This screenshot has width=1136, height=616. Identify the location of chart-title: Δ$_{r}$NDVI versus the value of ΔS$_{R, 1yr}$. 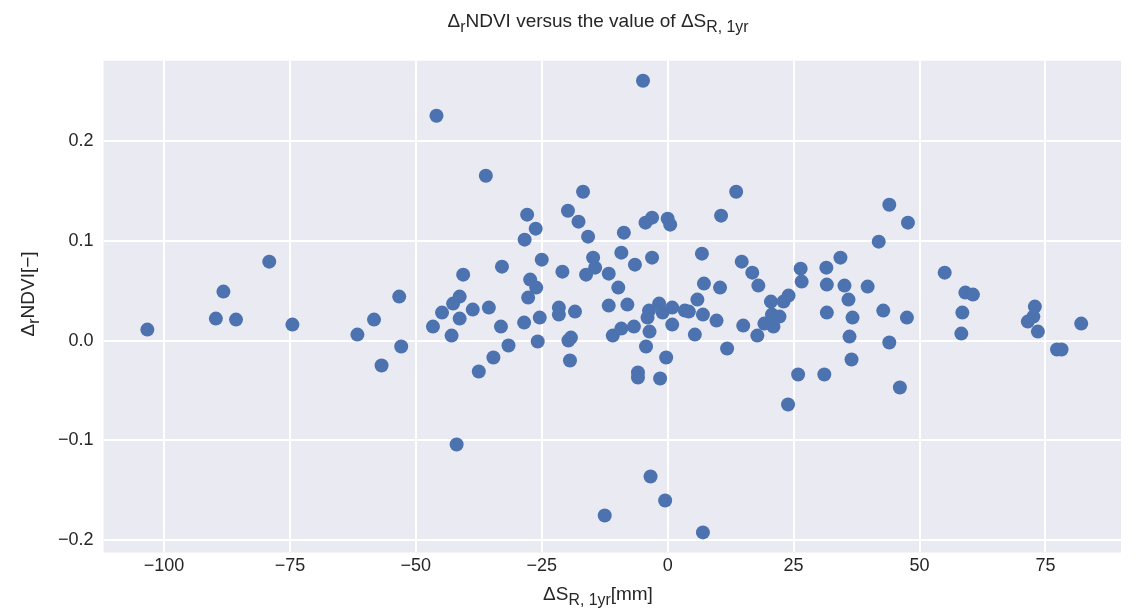
(598, 23).